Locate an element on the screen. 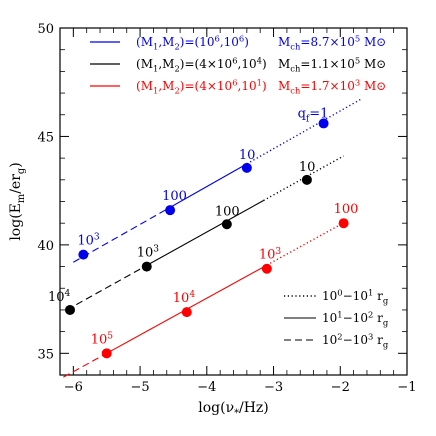  x-tick-label: −3 is located at coordinates (273, 387).